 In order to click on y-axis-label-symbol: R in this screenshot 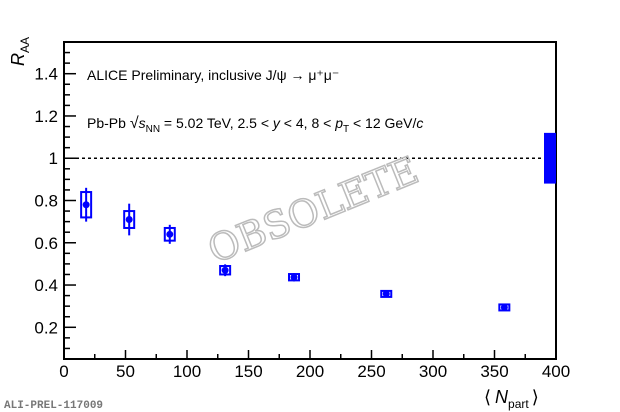, I will do `click(18, 59)`.